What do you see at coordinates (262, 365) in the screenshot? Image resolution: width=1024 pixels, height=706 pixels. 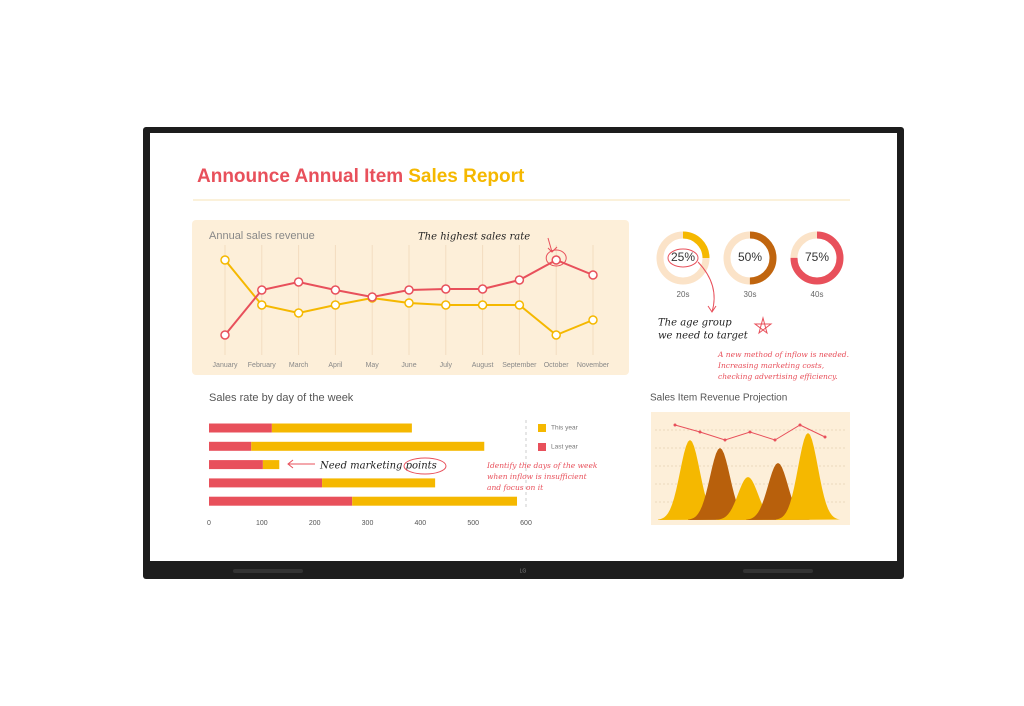 I see `x-tick-label: February` at bounding box center [262, 365].